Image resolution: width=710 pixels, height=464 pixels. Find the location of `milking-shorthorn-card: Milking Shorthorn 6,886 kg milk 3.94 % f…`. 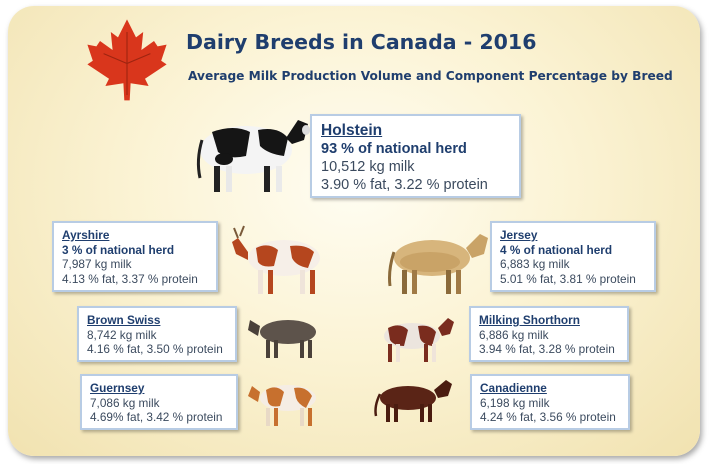

milking-shorthorn-card: Milking Shorthorn 6,886 kg milk 3.94 % f… is located at coordinates (549, 334).